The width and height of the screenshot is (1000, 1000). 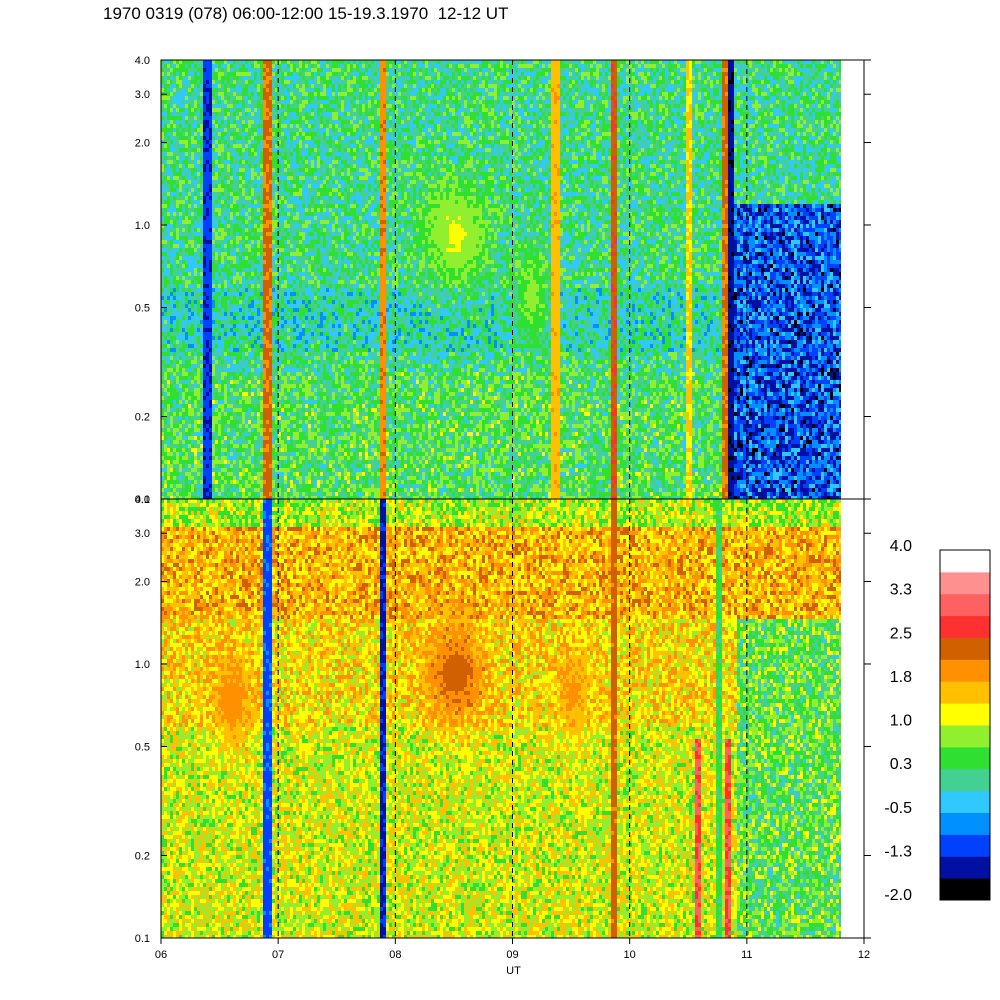 What do you see at coordinates (630, 955) in the screenshot?
I see `x-tick-label: 10` at bounding box center [630, 955].